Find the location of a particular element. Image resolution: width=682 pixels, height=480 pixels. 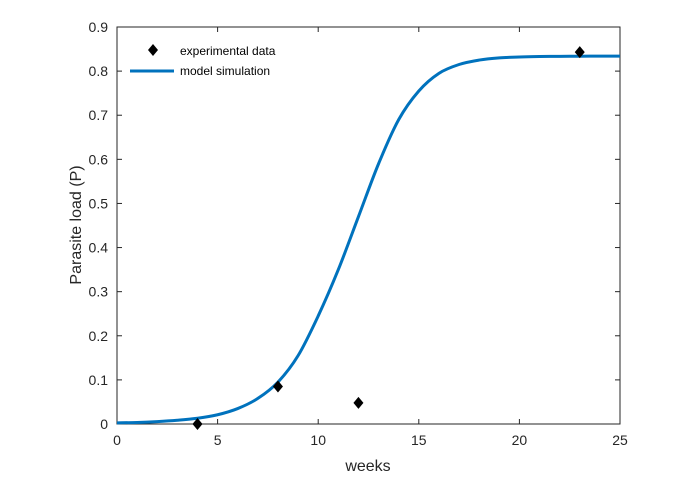

y-tick-label: 0.6 is located at coordinates (99, 159).